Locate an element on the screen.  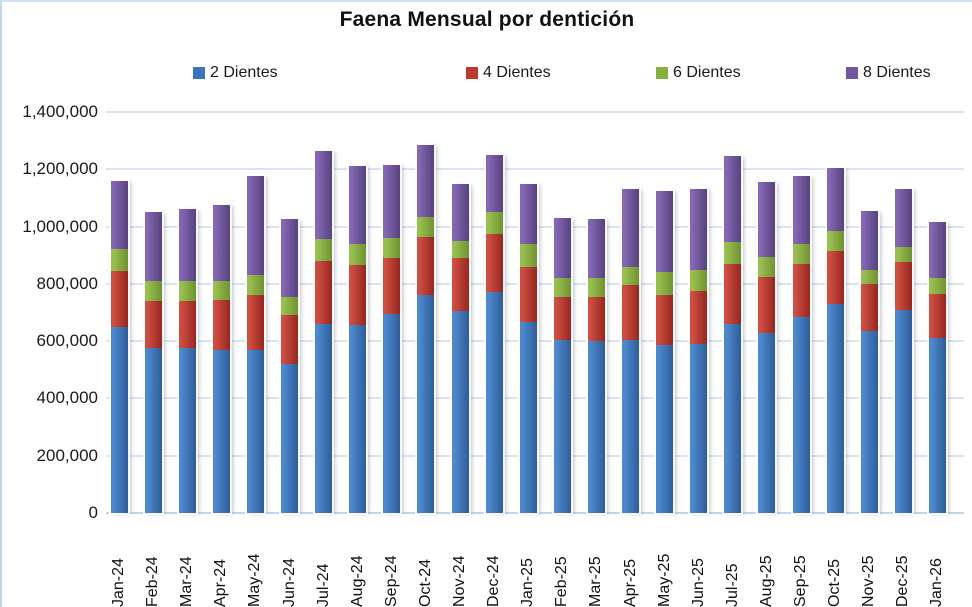
legend-item-6-dientes: 6 Dientes is located at coordinates (698, 73).